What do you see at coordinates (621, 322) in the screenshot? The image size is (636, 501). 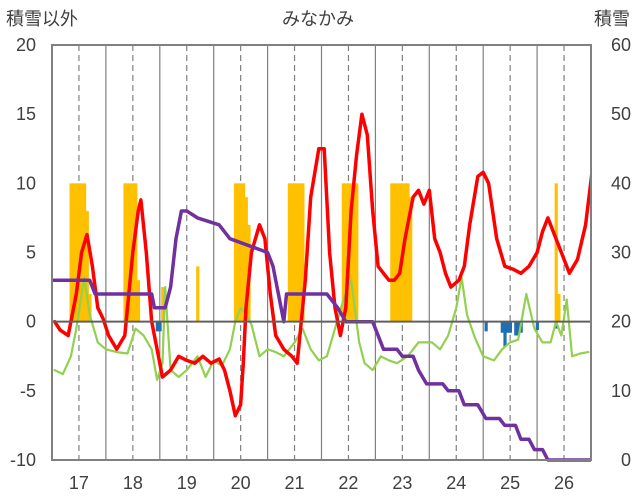 I see `y-right-tick-label: 20` at bounding box center [621, 322].